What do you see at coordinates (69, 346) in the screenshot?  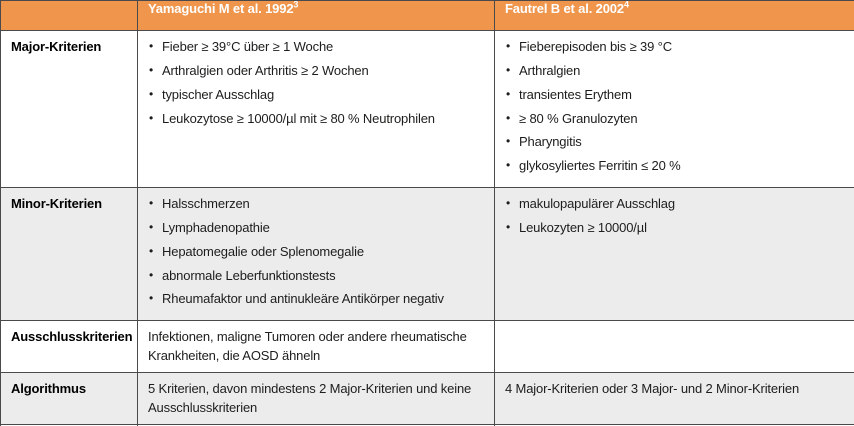 I see `row-label: Ausschlusskriterien` at bounding box center [69, 346].